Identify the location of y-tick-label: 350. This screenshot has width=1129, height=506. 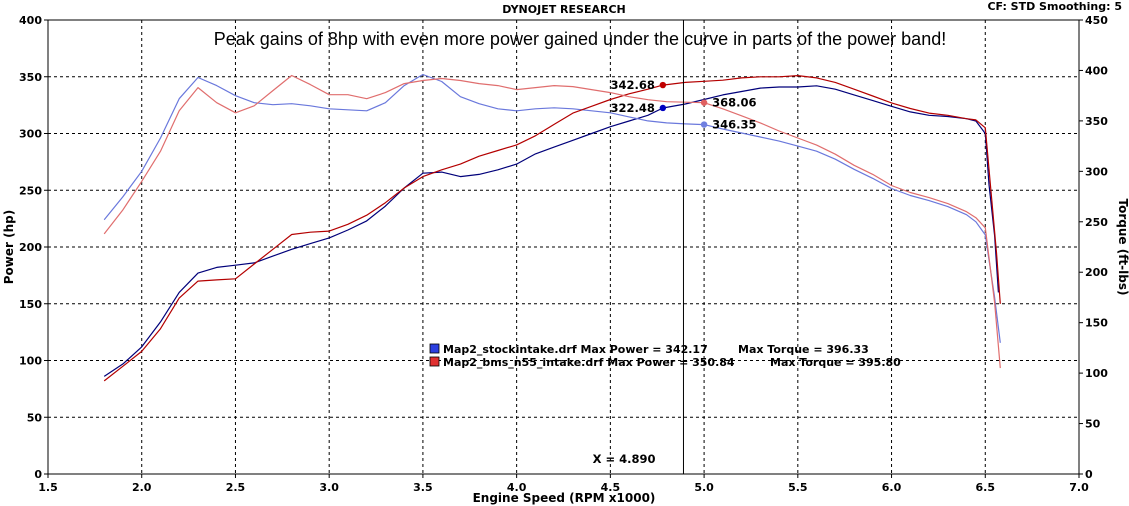
(30, 77).